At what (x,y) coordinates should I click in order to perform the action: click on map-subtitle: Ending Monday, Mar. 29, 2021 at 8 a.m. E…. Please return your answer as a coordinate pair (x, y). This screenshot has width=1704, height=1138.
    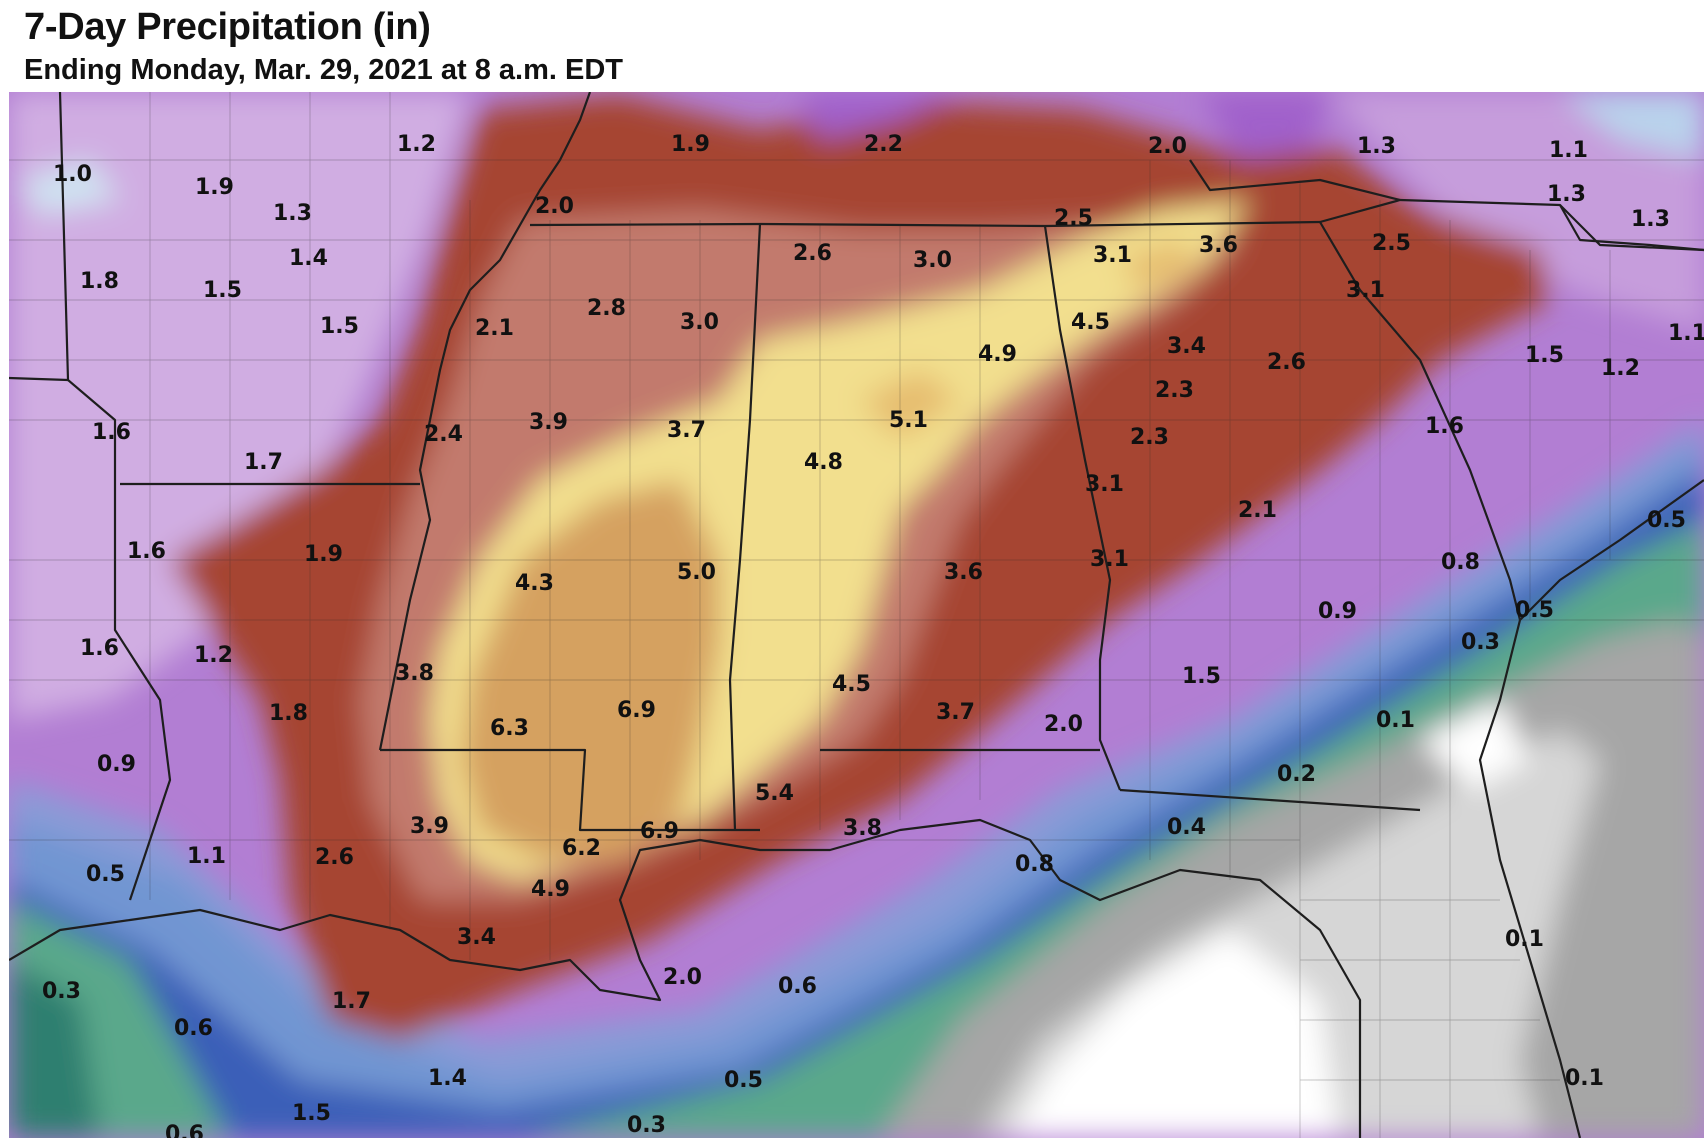
    Looking at the image, I should click on (323, 70).